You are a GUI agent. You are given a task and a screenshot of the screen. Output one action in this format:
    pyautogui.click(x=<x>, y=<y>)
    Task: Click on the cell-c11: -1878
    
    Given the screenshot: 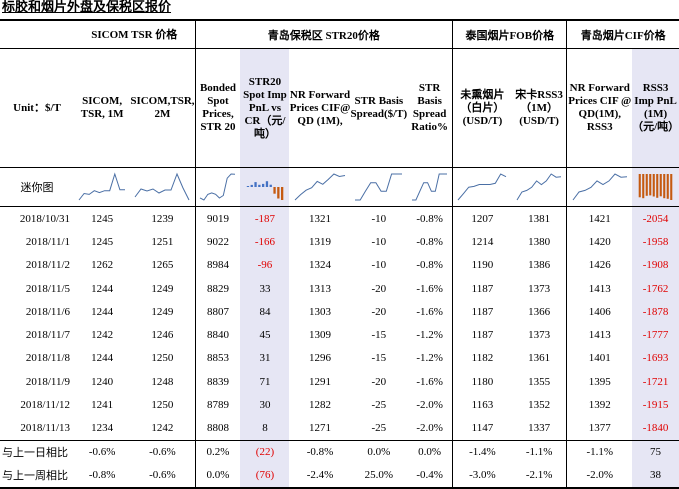 What is the action you would take?
    pyautogui.click(x=655, y=312)
    